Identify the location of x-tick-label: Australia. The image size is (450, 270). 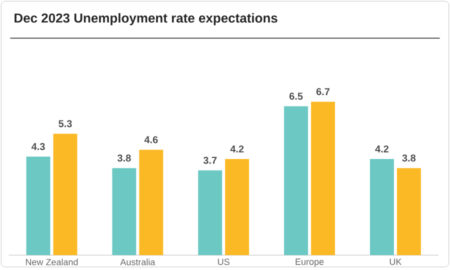
(138, 262).